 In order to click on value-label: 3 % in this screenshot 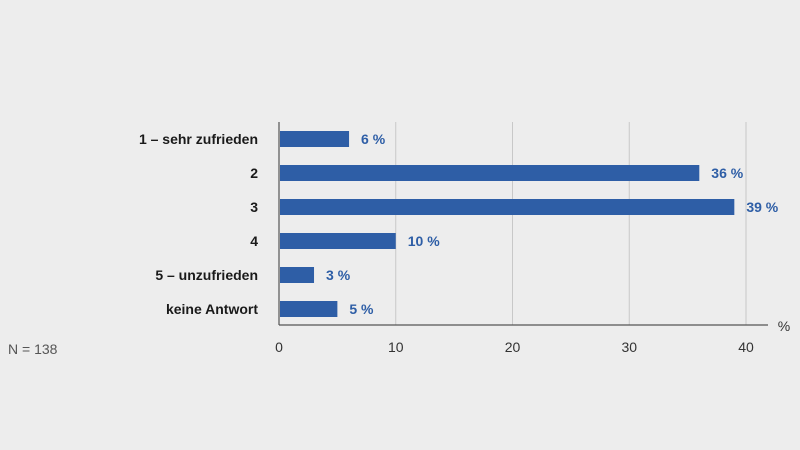, I will do `click(338, 275)`.